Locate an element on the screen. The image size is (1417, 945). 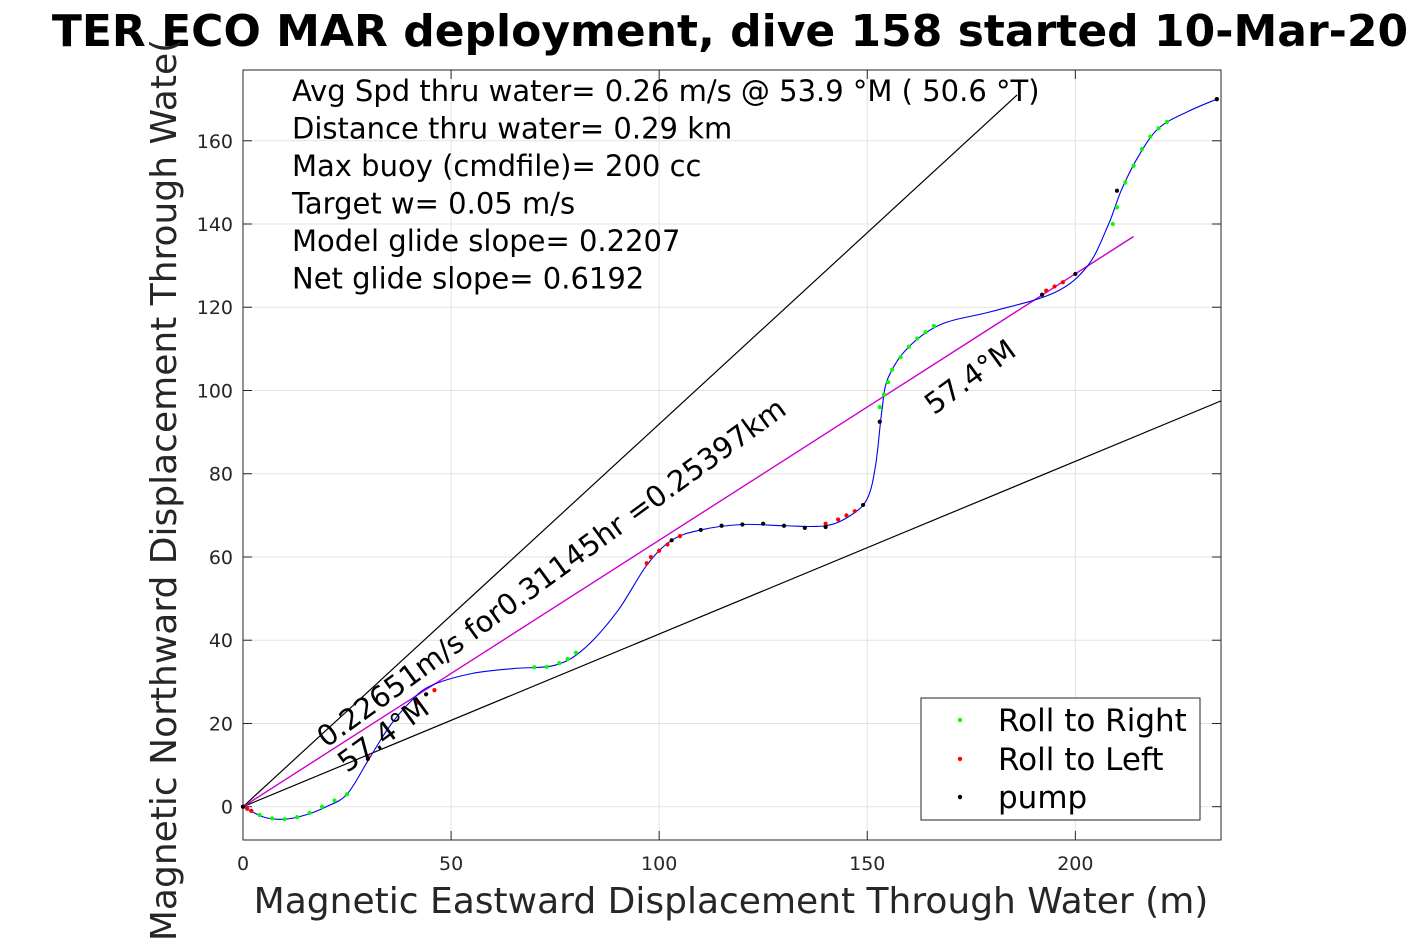
info-line: Distance thru water= 0.29 km is located at coordinates (512, 129).